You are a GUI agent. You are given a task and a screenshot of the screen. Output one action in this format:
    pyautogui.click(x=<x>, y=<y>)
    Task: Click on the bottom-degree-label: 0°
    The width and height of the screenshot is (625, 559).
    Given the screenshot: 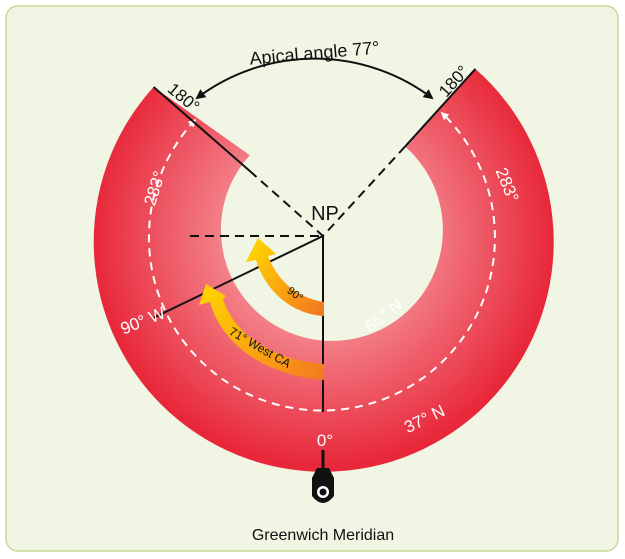 What is the action you would take?
    pyautogui.click(x=325, y=440)
    